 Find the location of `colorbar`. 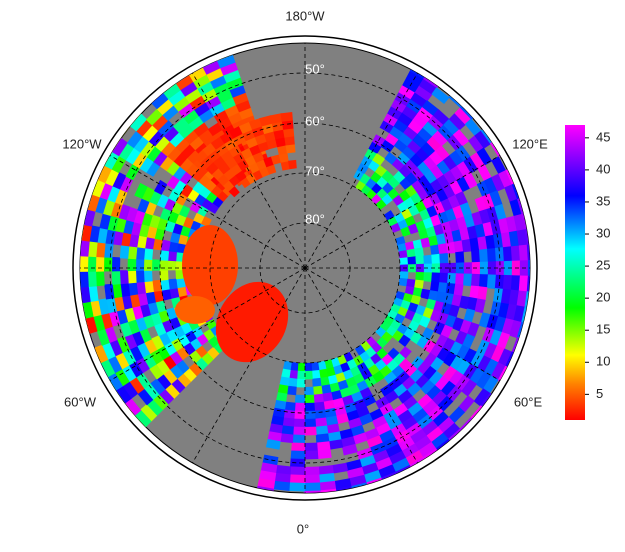

colorbar is located at coordinates (575, 272).